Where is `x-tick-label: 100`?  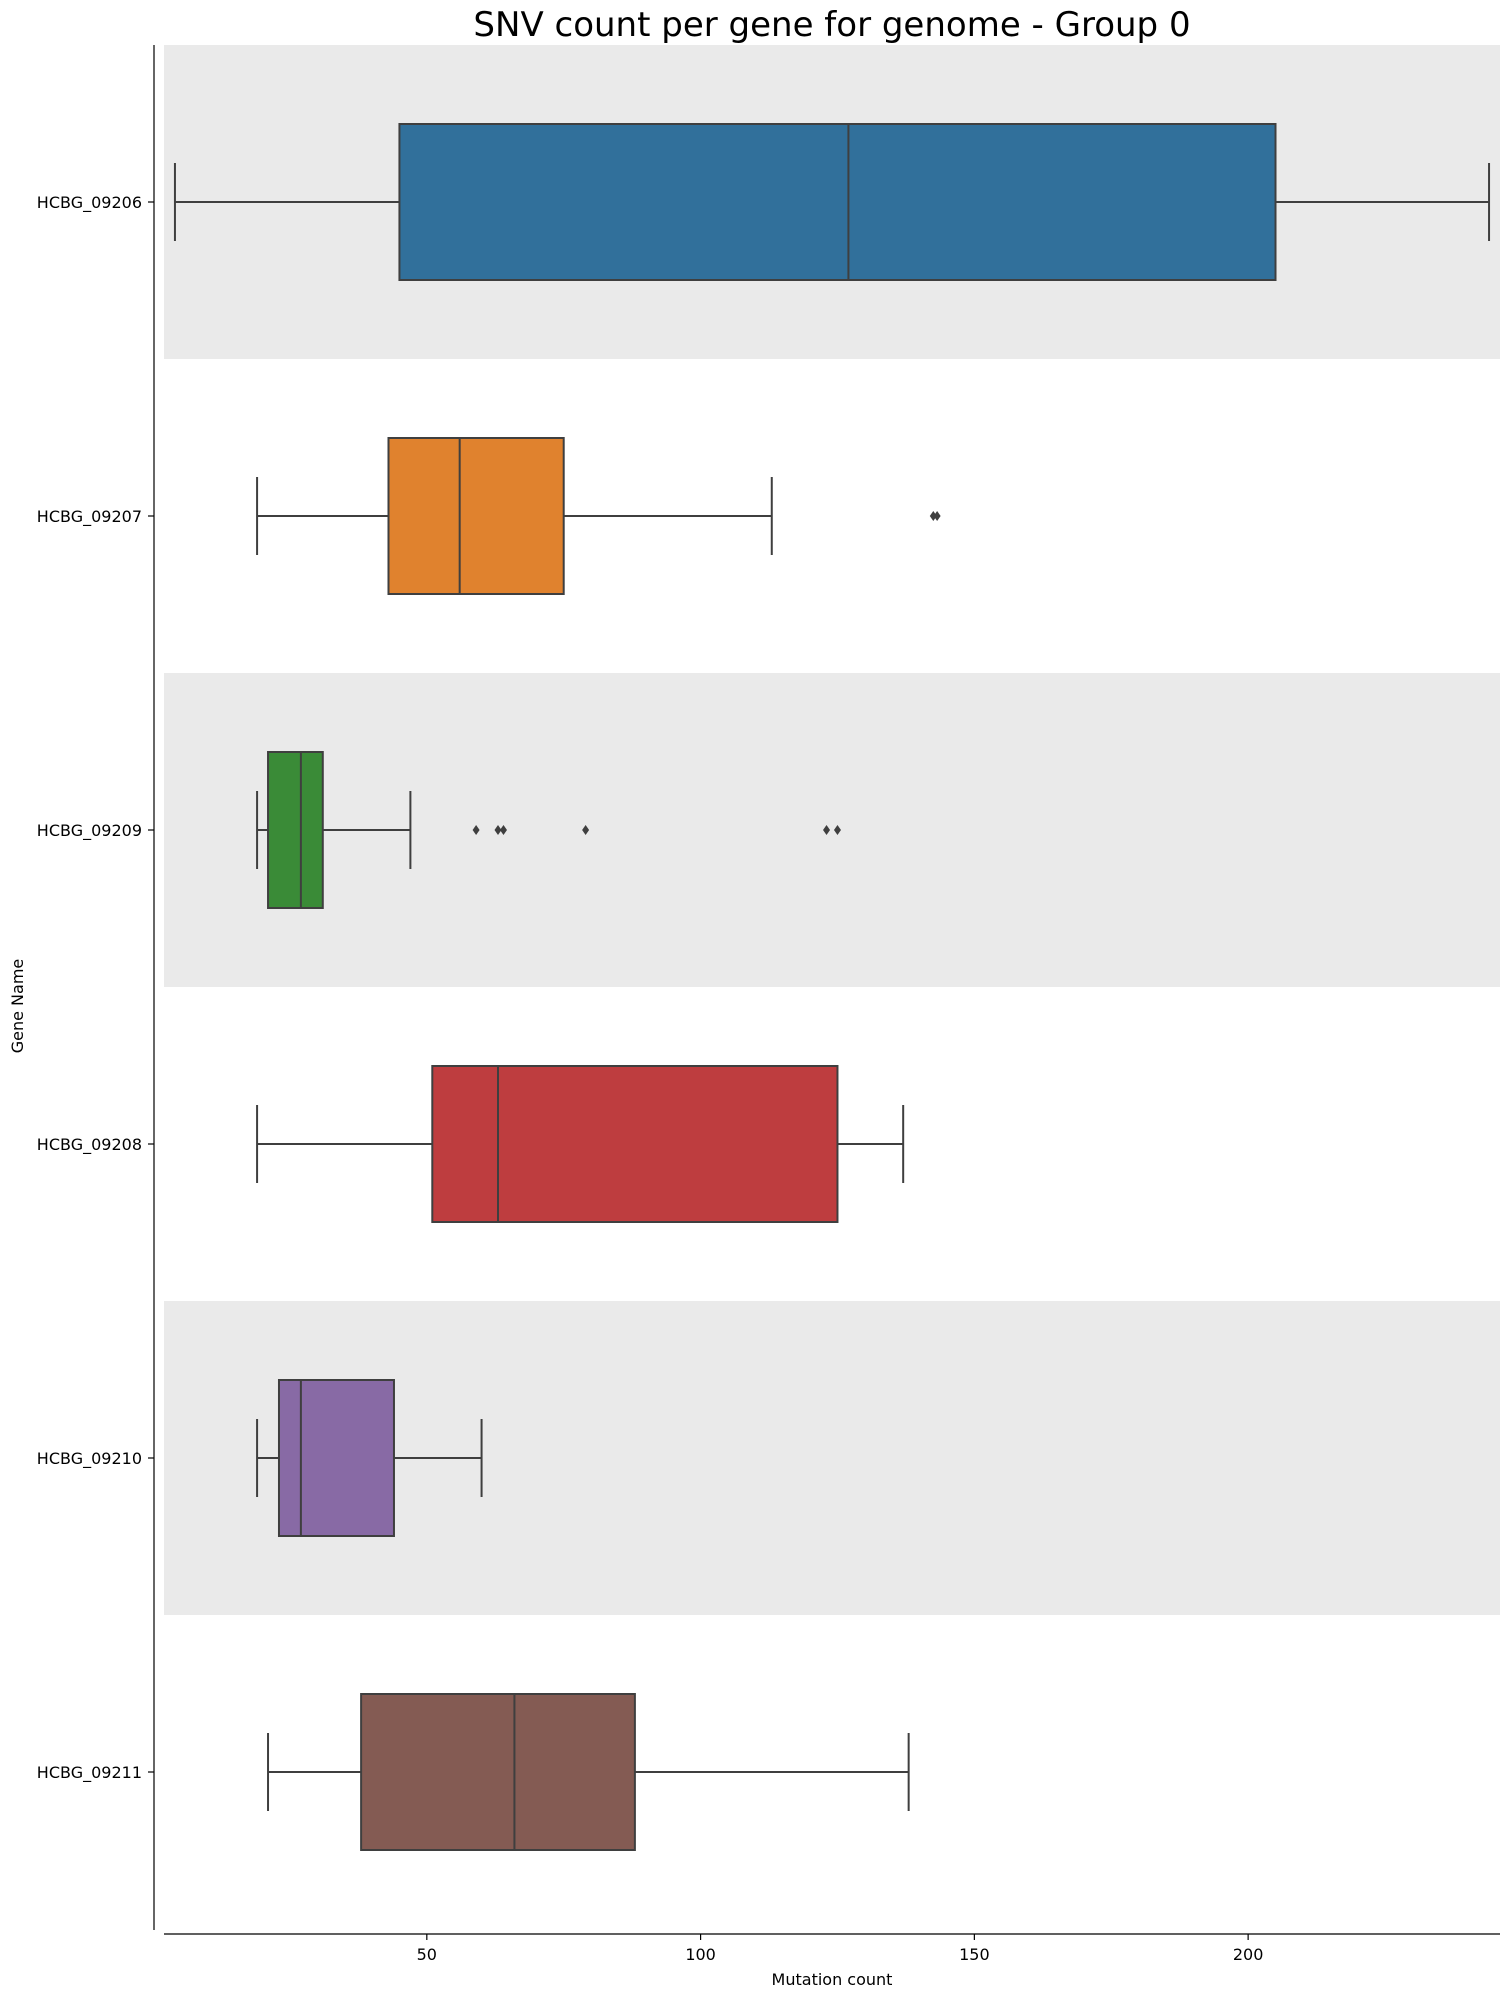 x-tick-label: 100 is located at coordinates (700, 1954).